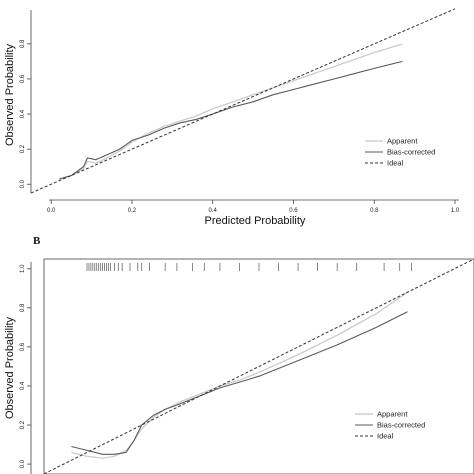  Describe the element at coordinates (10, 94) in the screenshot. I see `panel-a-y-axis-title: Observed Probability` at that location.